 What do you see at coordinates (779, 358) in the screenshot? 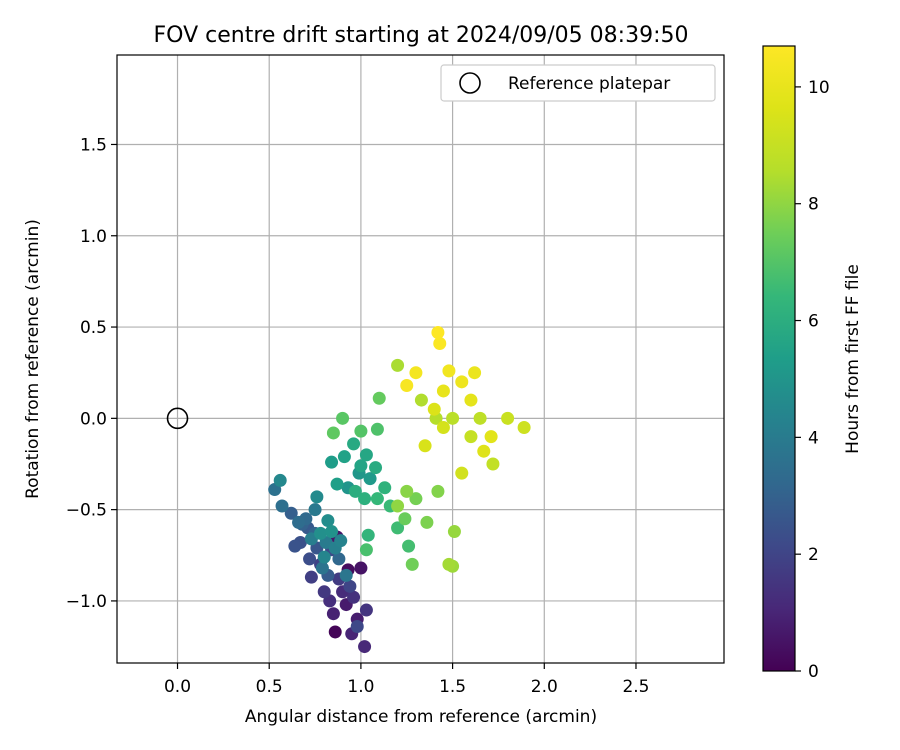
I see `colorbar-gradient` at bounding box center [779, 358].